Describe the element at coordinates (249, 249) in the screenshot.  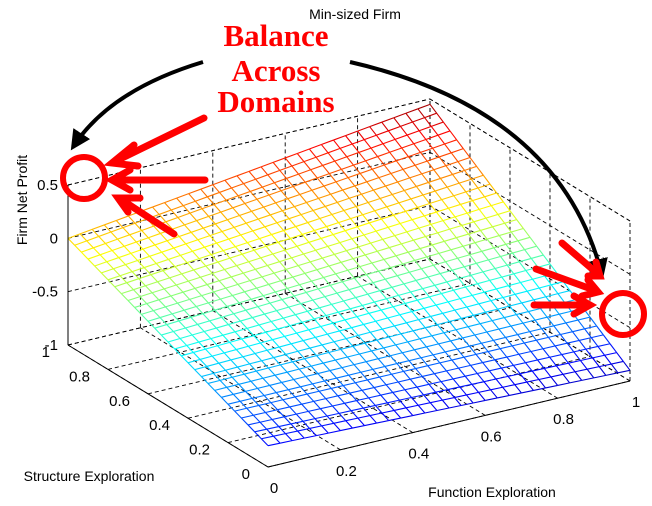
I see `back-wall-grid-line` at that location.